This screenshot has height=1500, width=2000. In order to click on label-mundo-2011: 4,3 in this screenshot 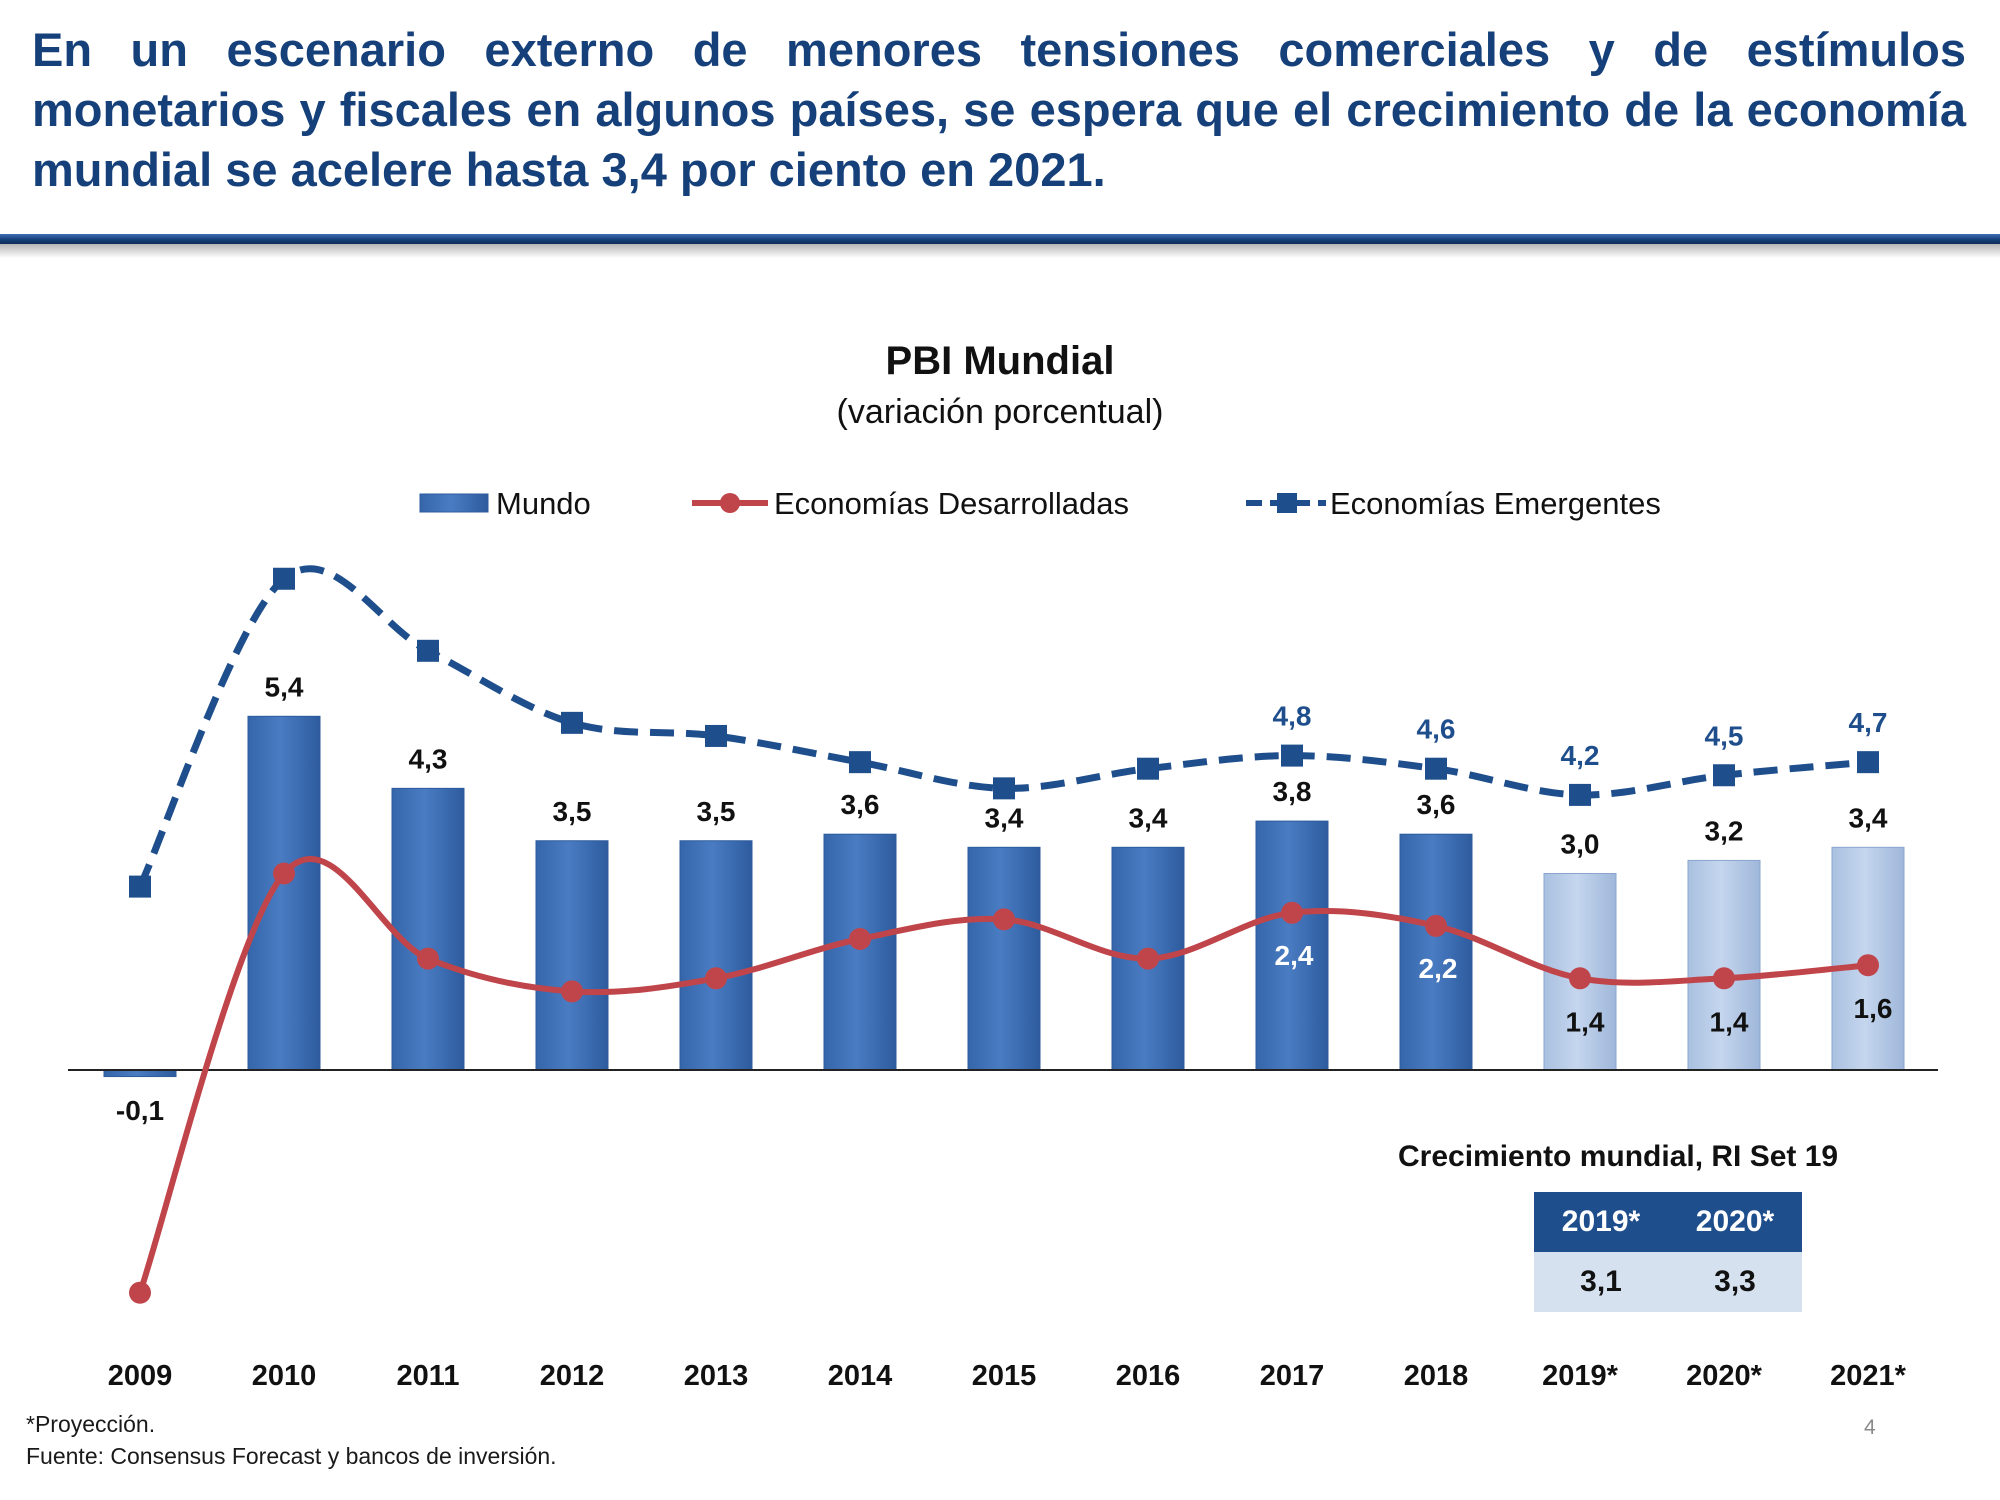, I will do `click(428, 758)`.